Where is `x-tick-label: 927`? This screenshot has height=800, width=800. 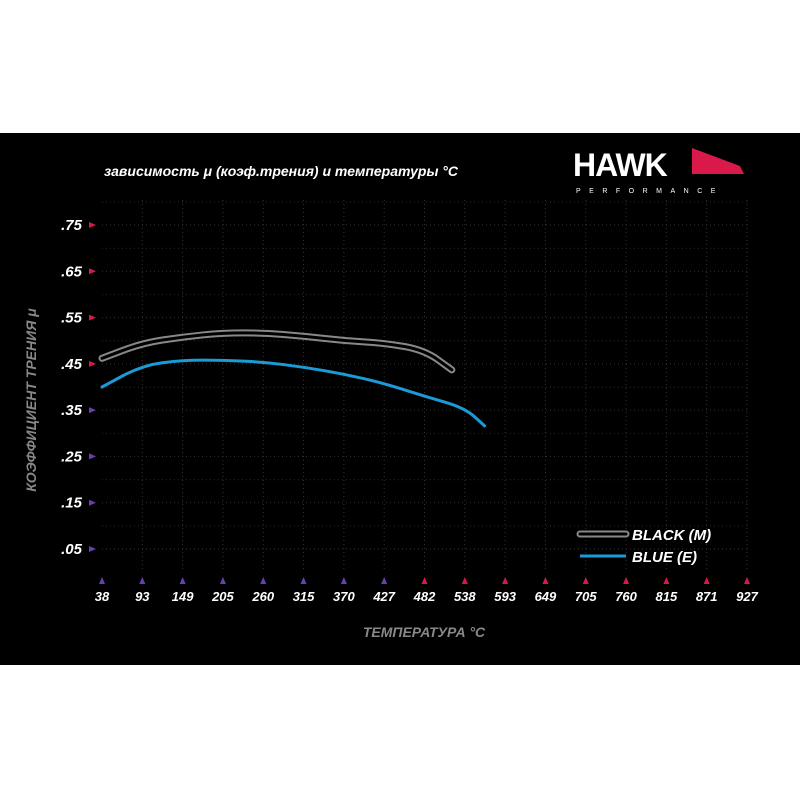
x-tick-label: 927 is located at coordinates (747, 596).